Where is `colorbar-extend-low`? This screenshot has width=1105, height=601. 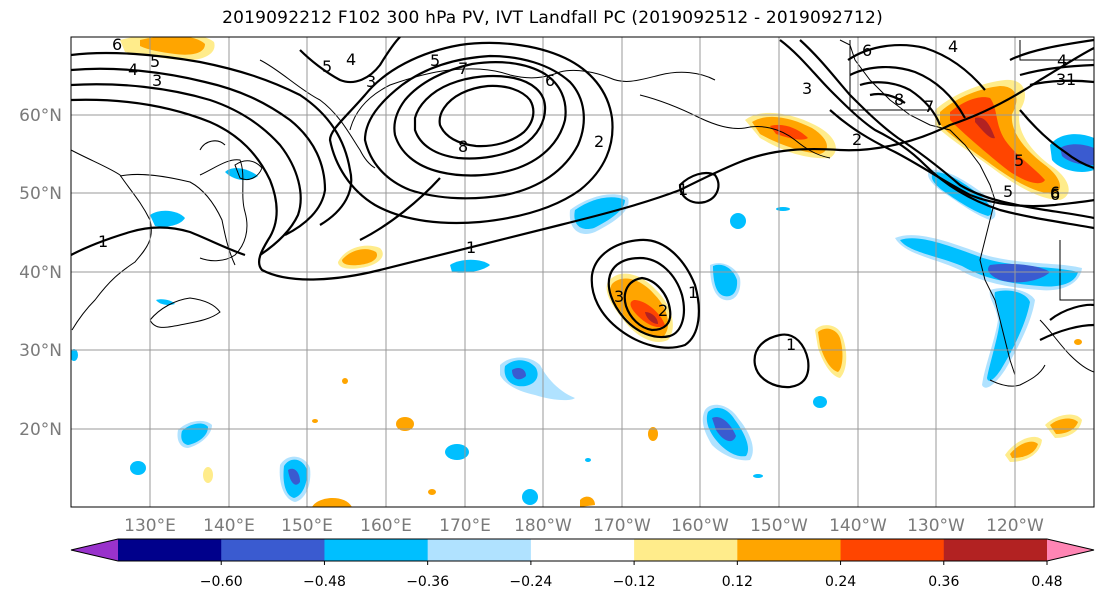
colorbar-extend-low is located at coordinates (94, 550).